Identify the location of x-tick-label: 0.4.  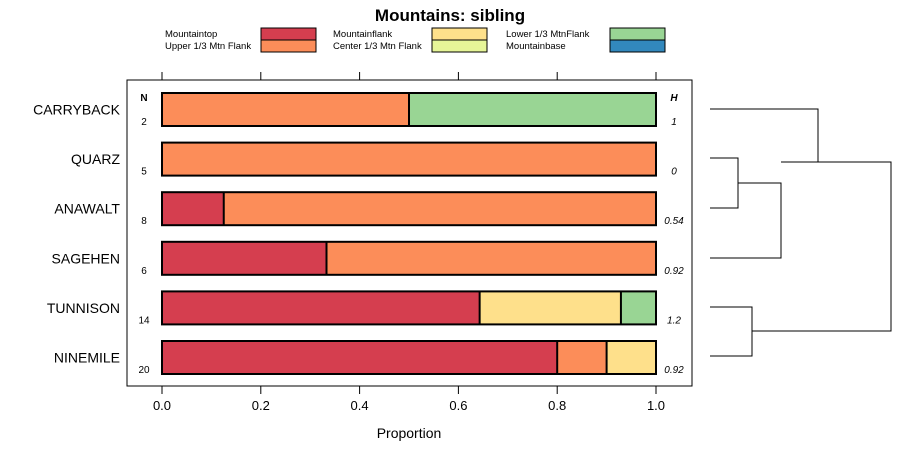
(360, 405).